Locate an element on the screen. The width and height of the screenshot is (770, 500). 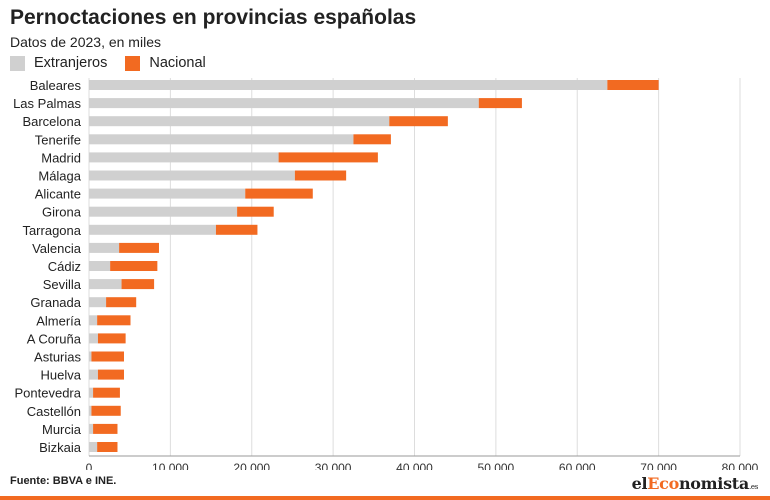
category-label: Castellón is located at coordinates (54, 411).